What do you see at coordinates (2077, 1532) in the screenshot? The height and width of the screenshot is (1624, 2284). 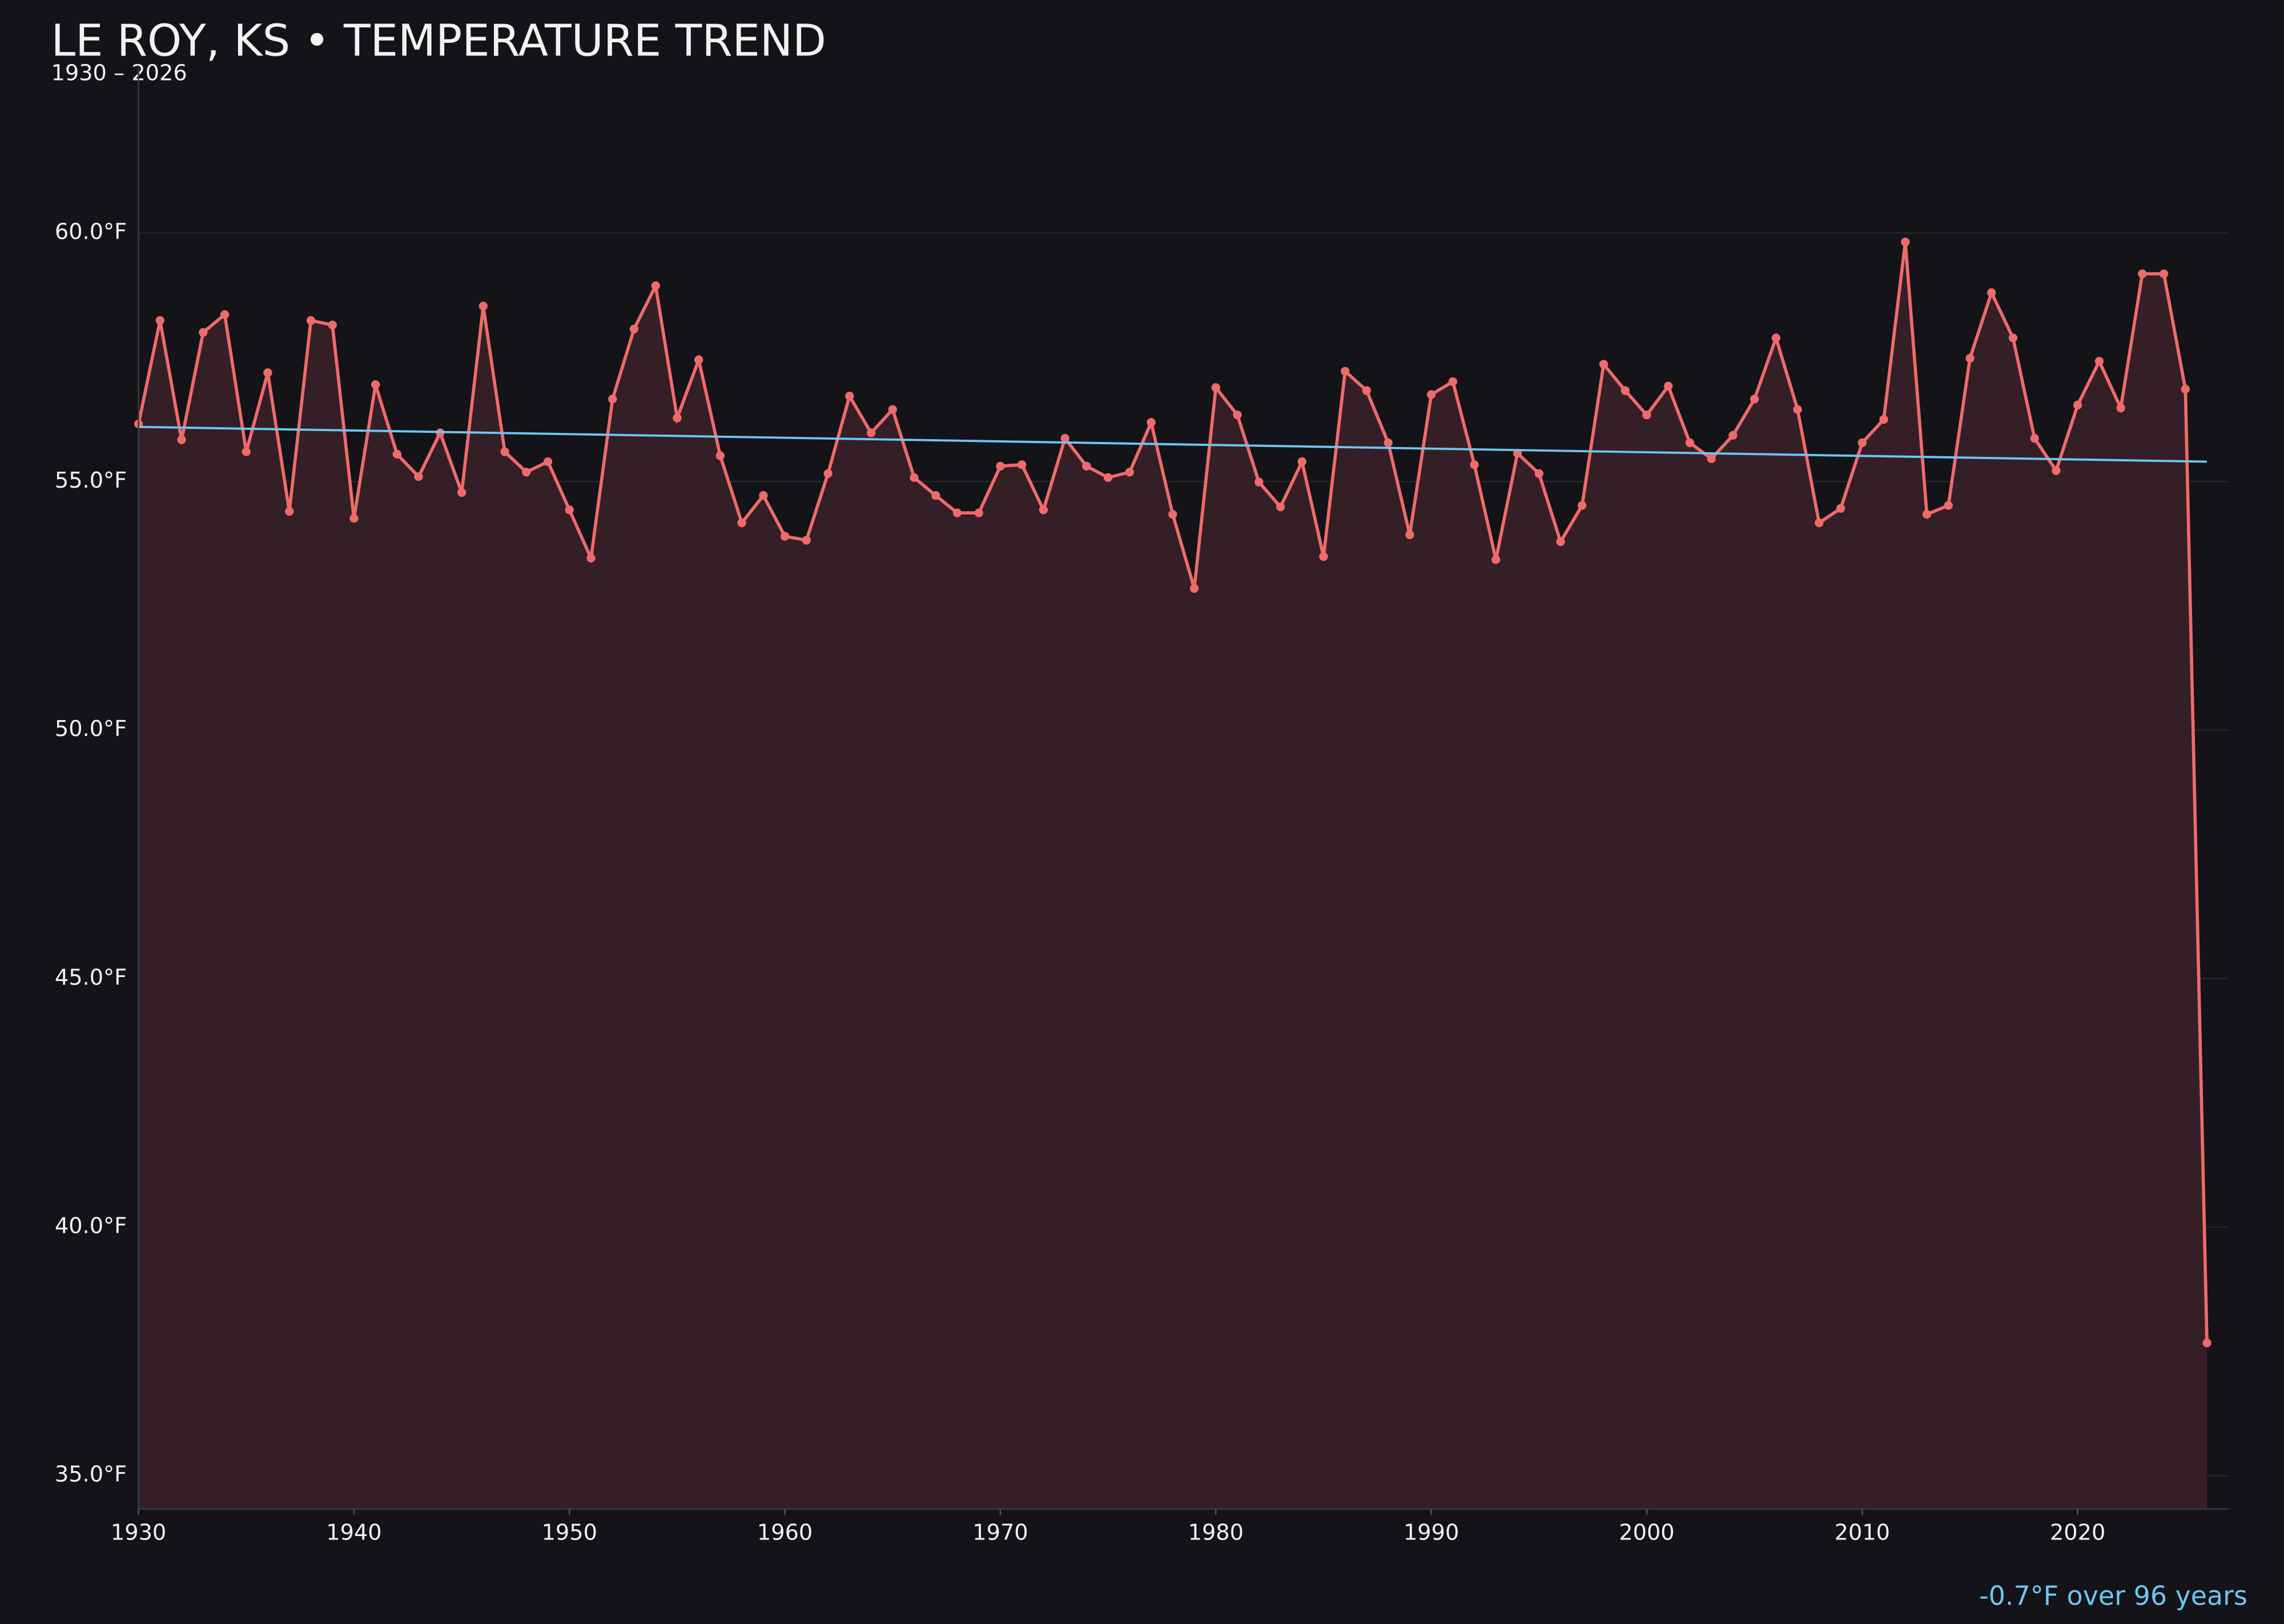 I see `x-tick-label: 2020` at bounding box center [2077, 1532].